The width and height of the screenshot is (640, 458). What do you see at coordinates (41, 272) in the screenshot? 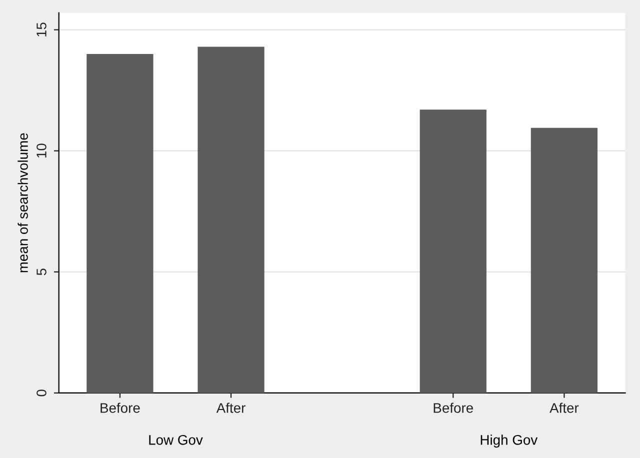
I see `y-tick-label: 5` at bounding box center [41, 272].